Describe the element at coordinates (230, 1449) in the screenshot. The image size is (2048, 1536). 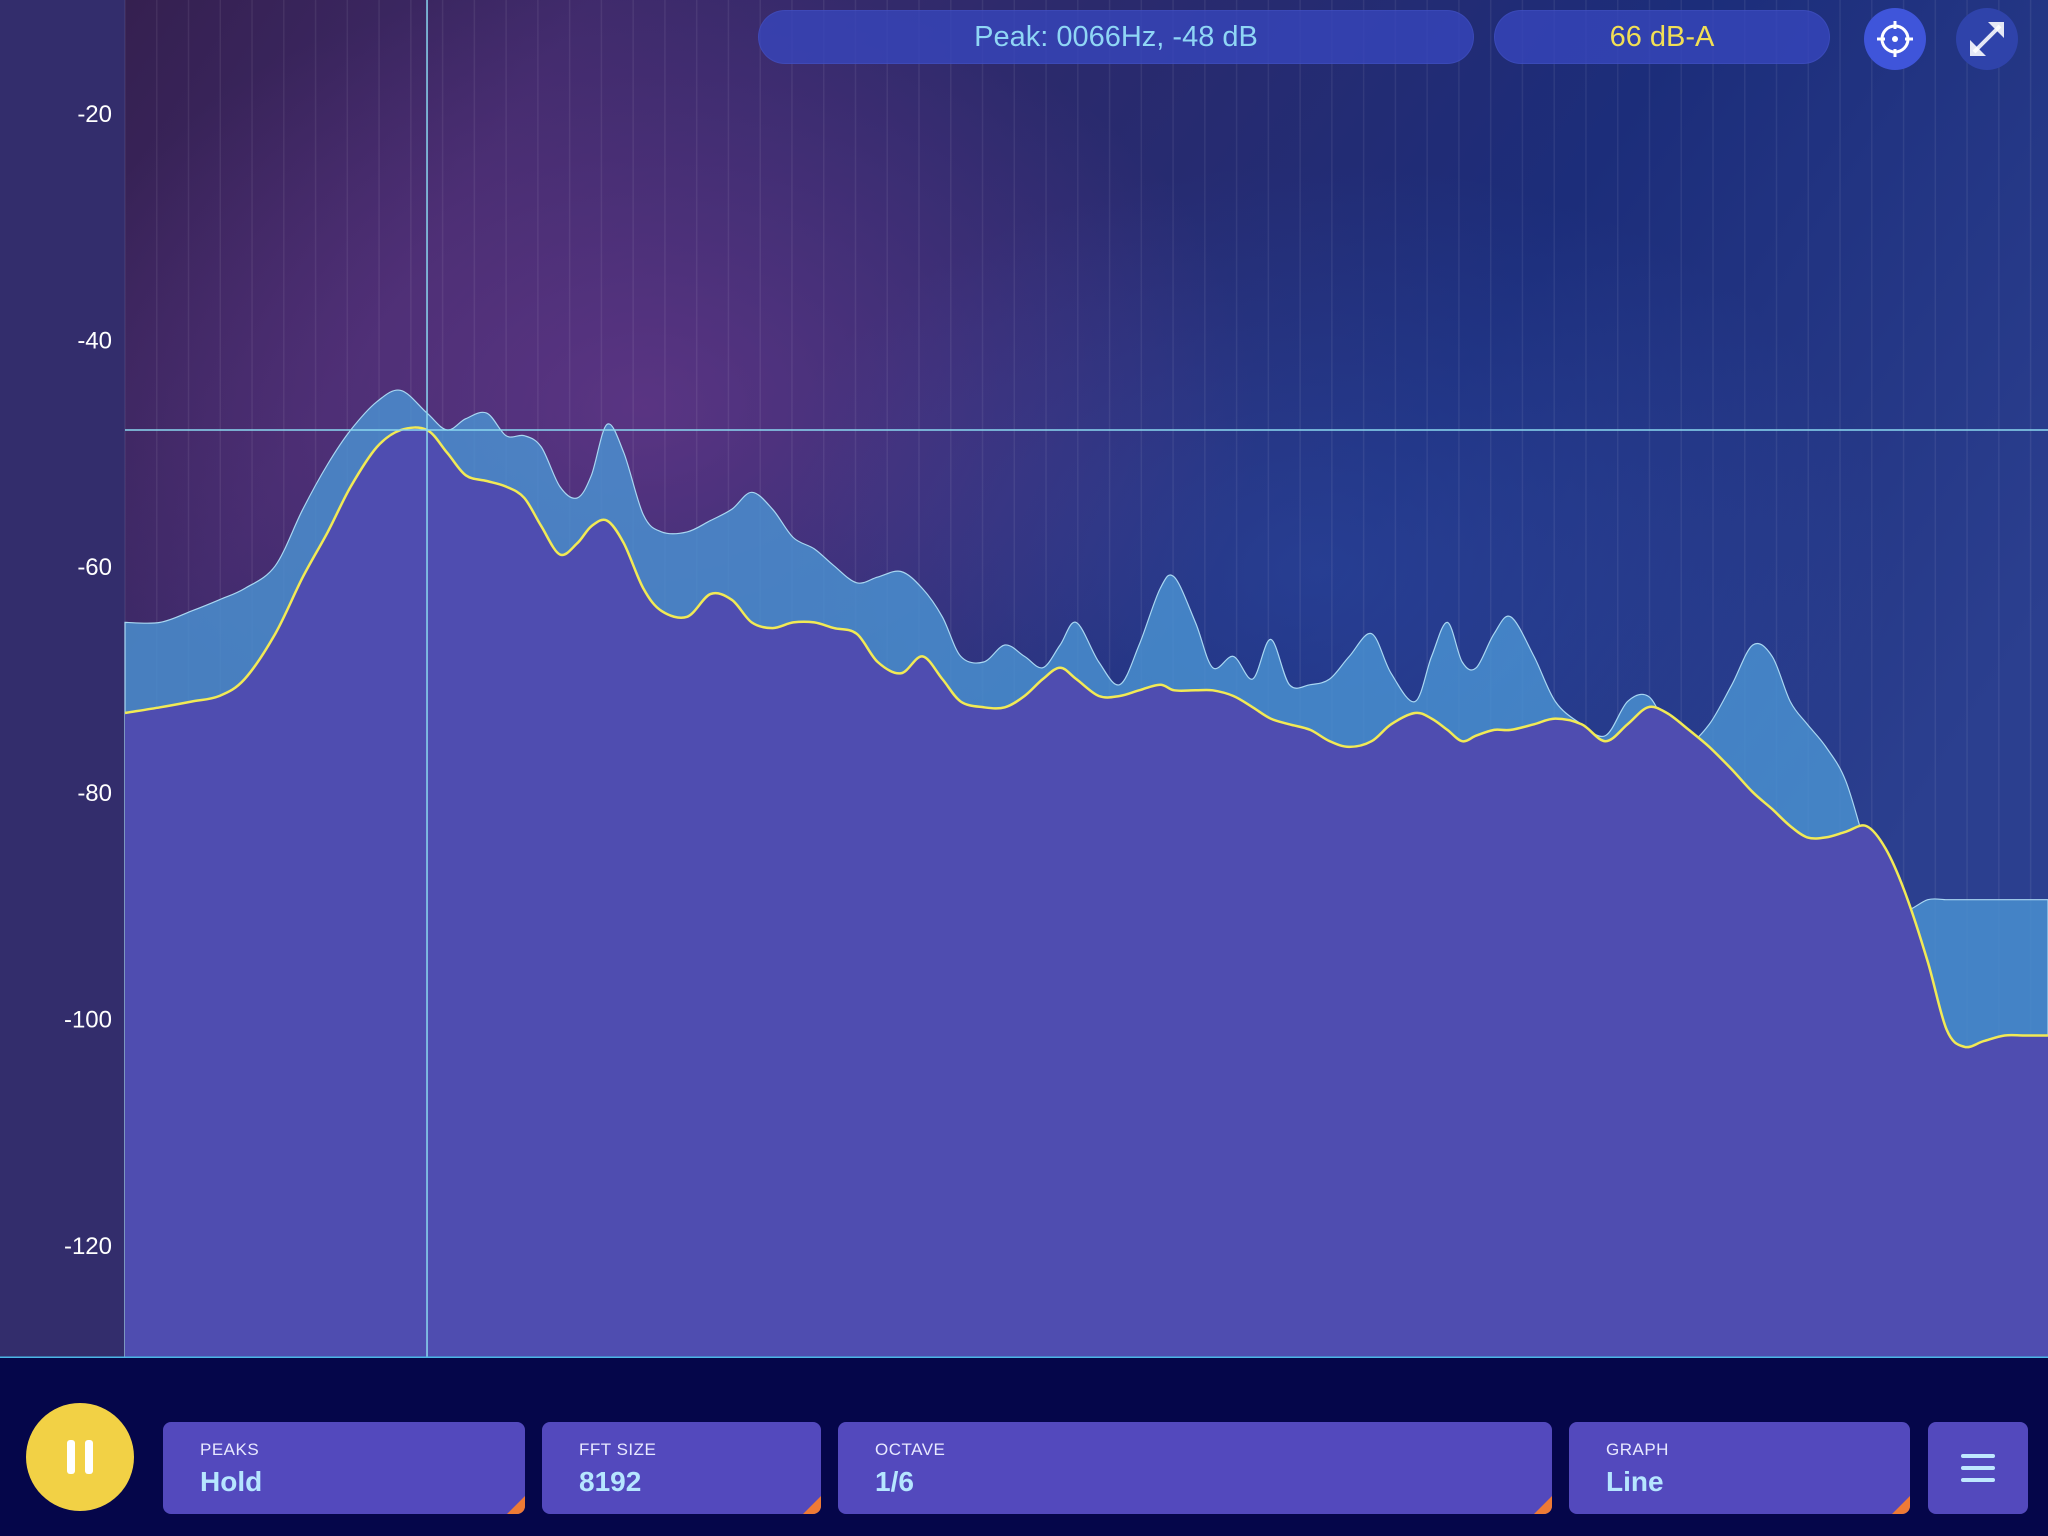
I see `peaks-label: PEAKS` at that location.